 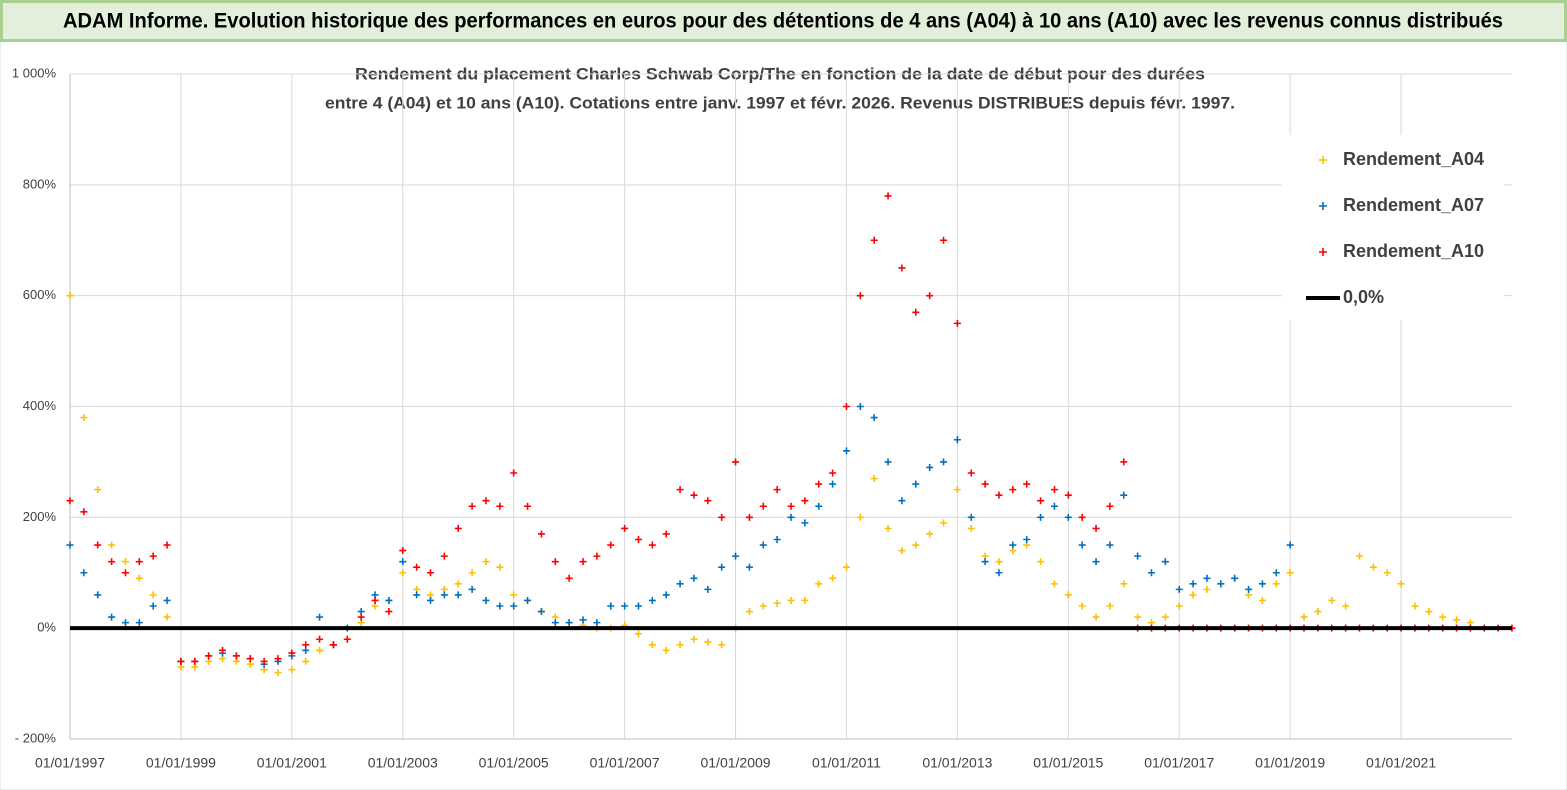 I want to click on x-tick-label: 01/01/2003, so click(x=403, y=763).